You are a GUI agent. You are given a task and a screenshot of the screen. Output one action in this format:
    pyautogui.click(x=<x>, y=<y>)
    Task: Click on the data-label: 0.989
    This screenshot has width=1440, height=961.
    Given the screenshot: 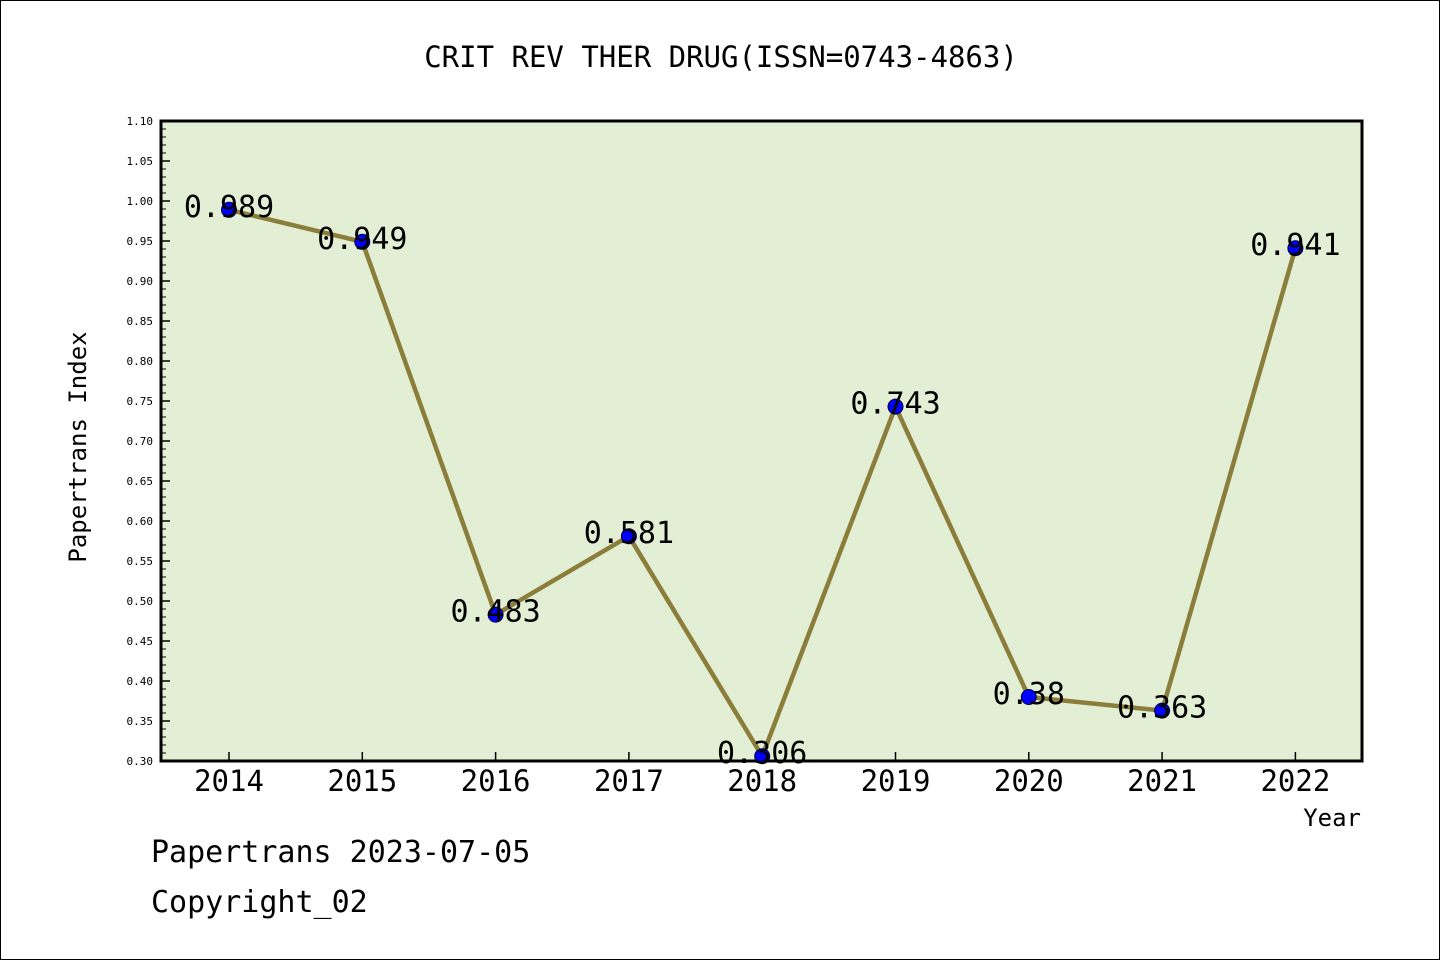 What is the action you would take?
    pyautogui.click(x=229, y=207)
    